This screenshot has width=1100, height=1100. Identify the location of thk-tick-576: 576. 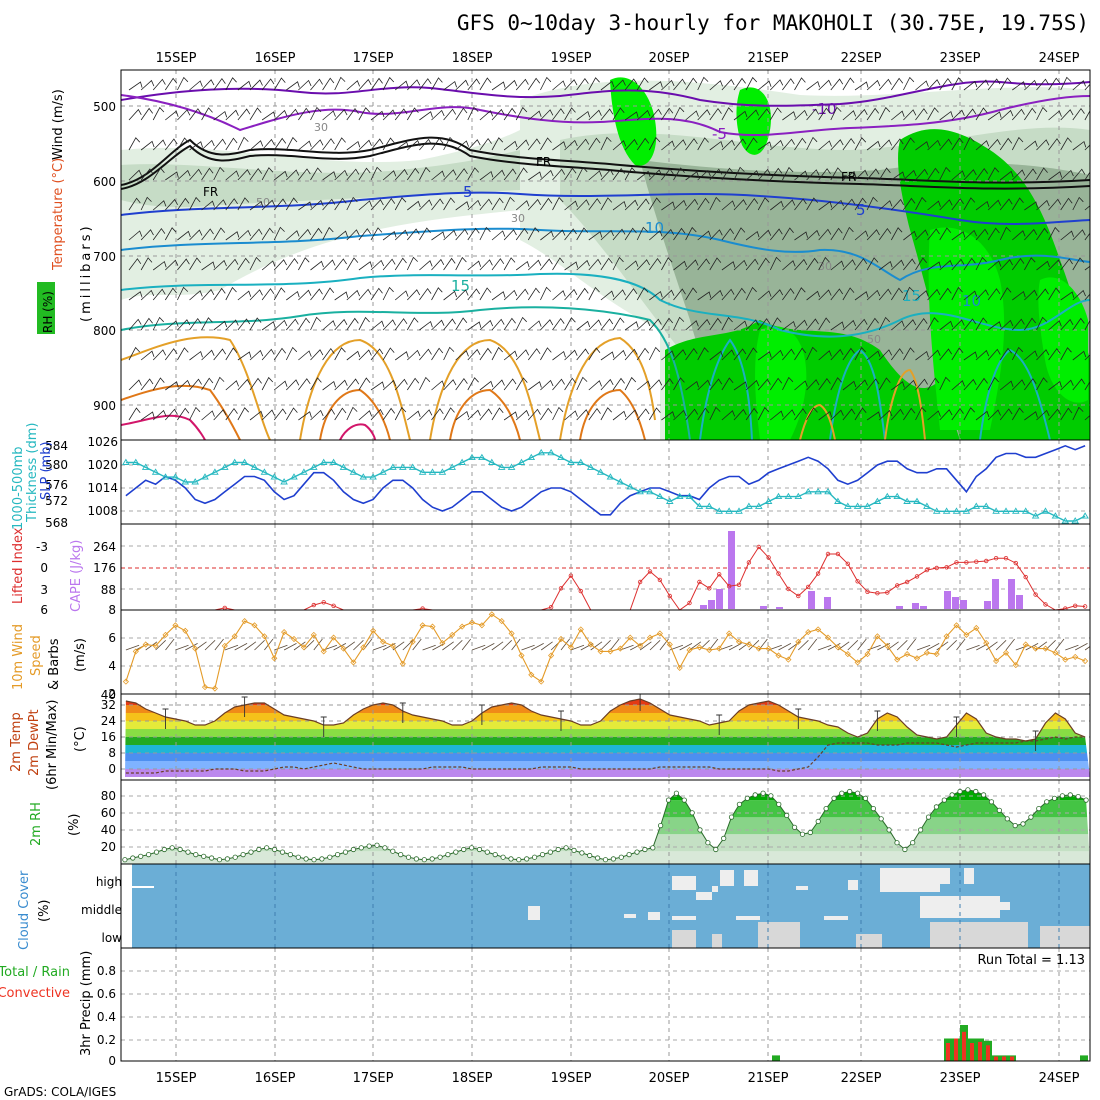
(56, 485).